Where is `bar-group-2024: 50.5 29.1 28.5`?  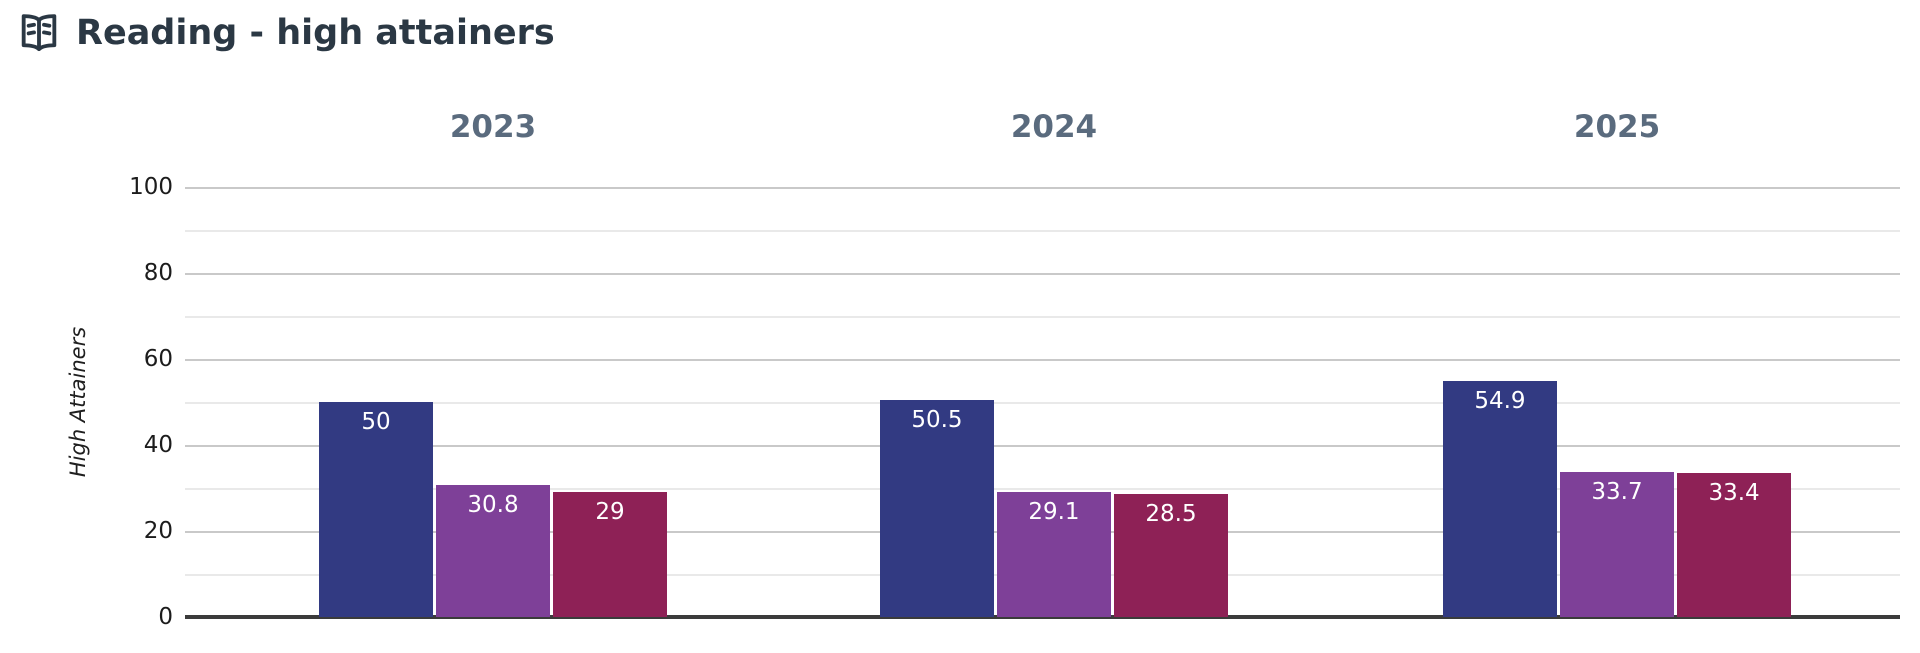
bar-group-2024: 50.5 29.1 28.5 is located at coordinates (1054, 402).